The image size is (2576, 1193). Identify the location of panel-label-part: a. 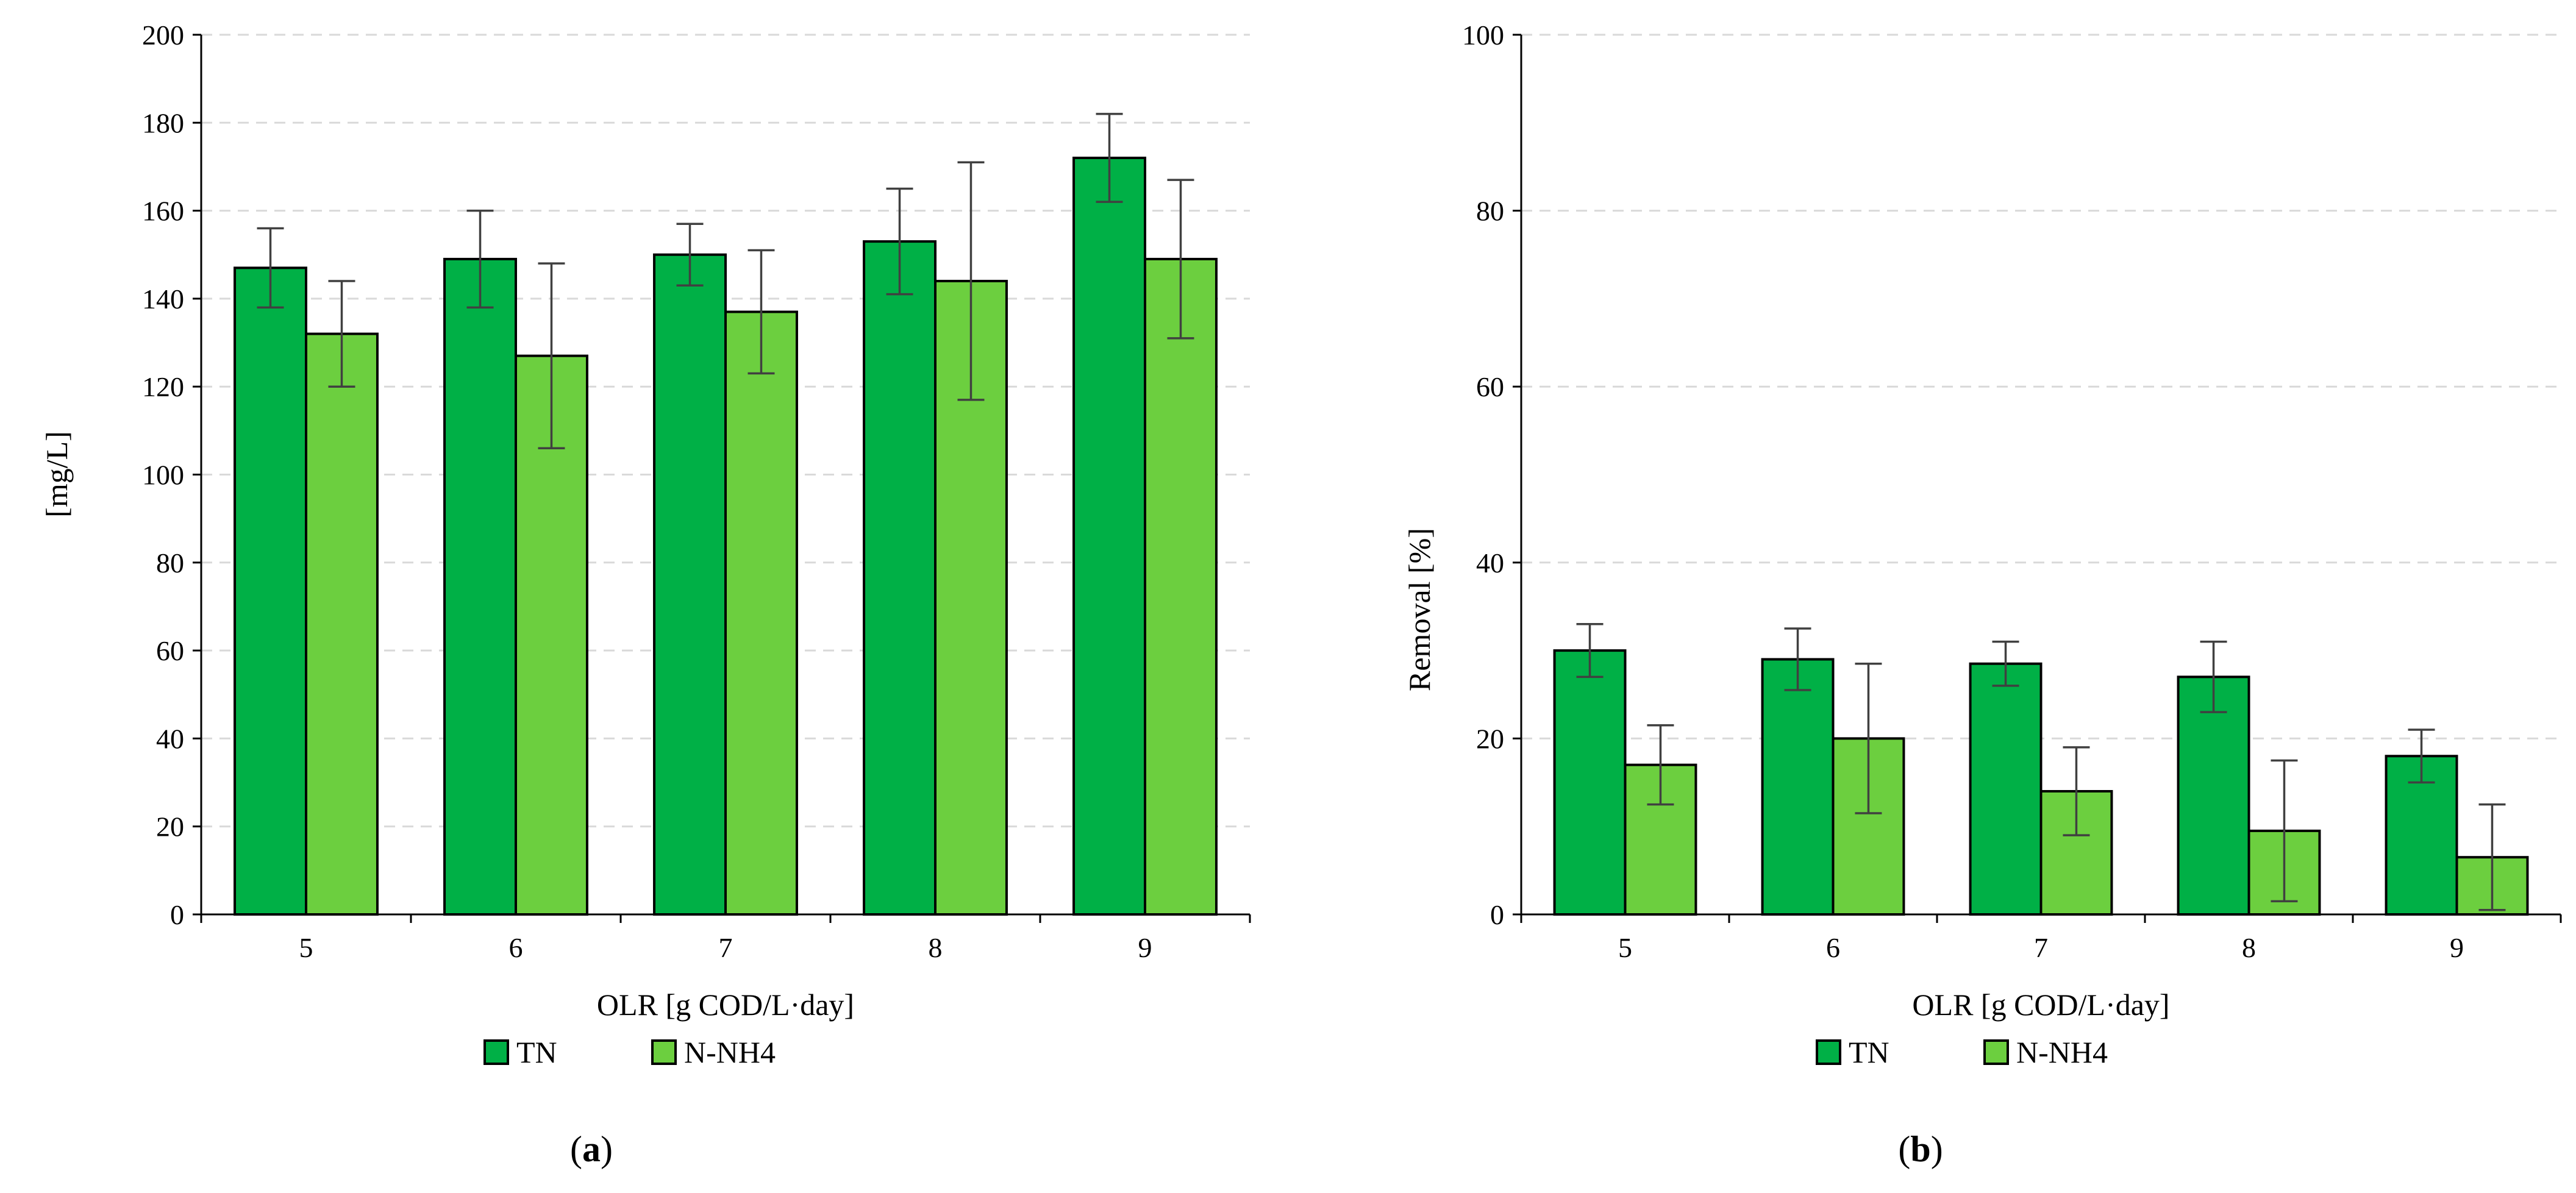
(592, 1149).